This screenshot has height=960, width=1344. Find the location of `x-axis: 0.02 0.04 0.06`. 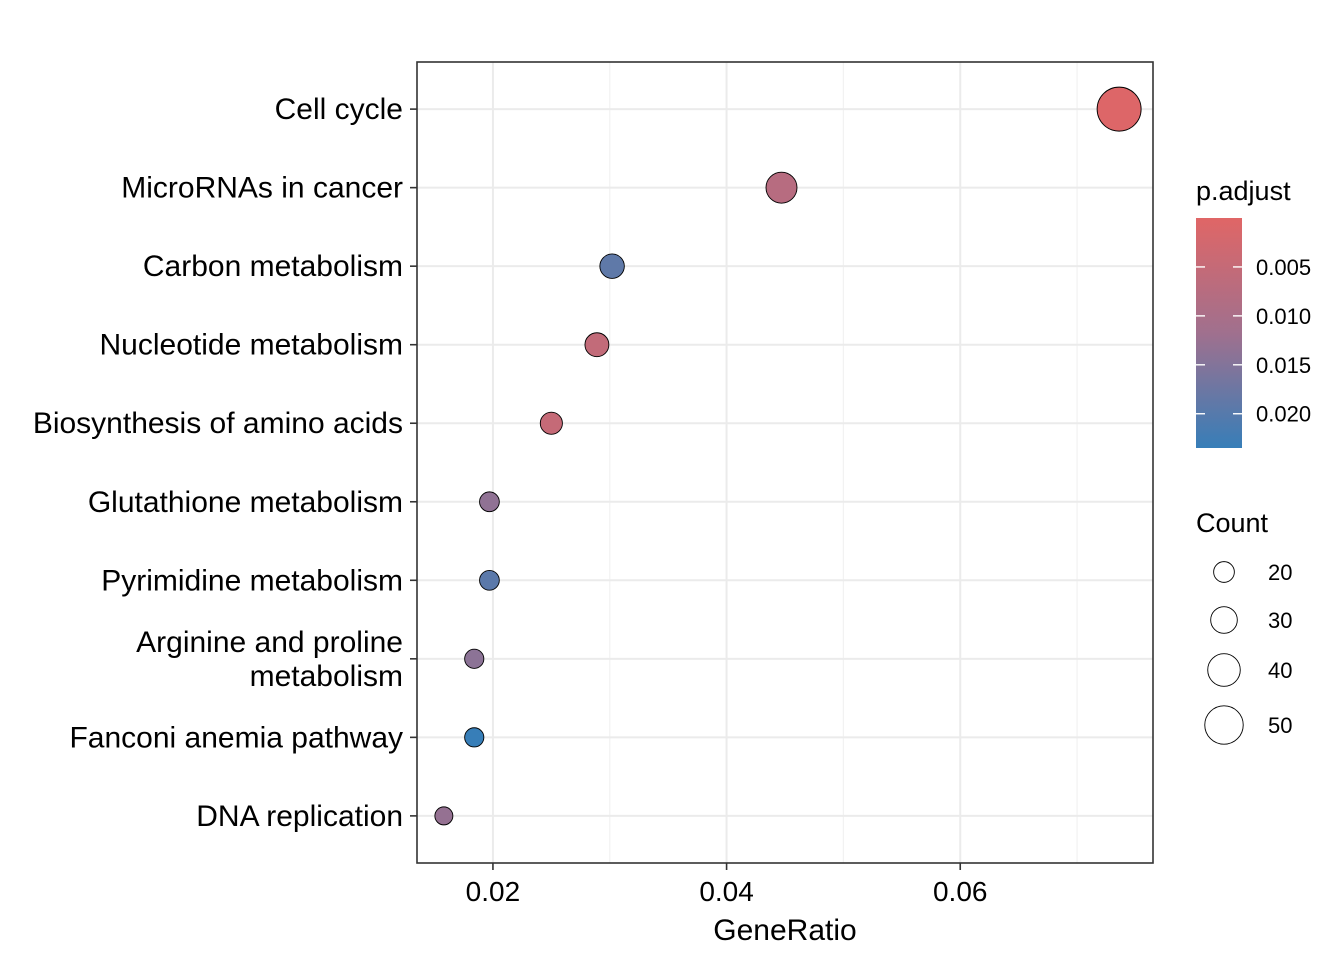

x-axis: 0.02 0.04 0.06 is located at coordinates (727, 885).